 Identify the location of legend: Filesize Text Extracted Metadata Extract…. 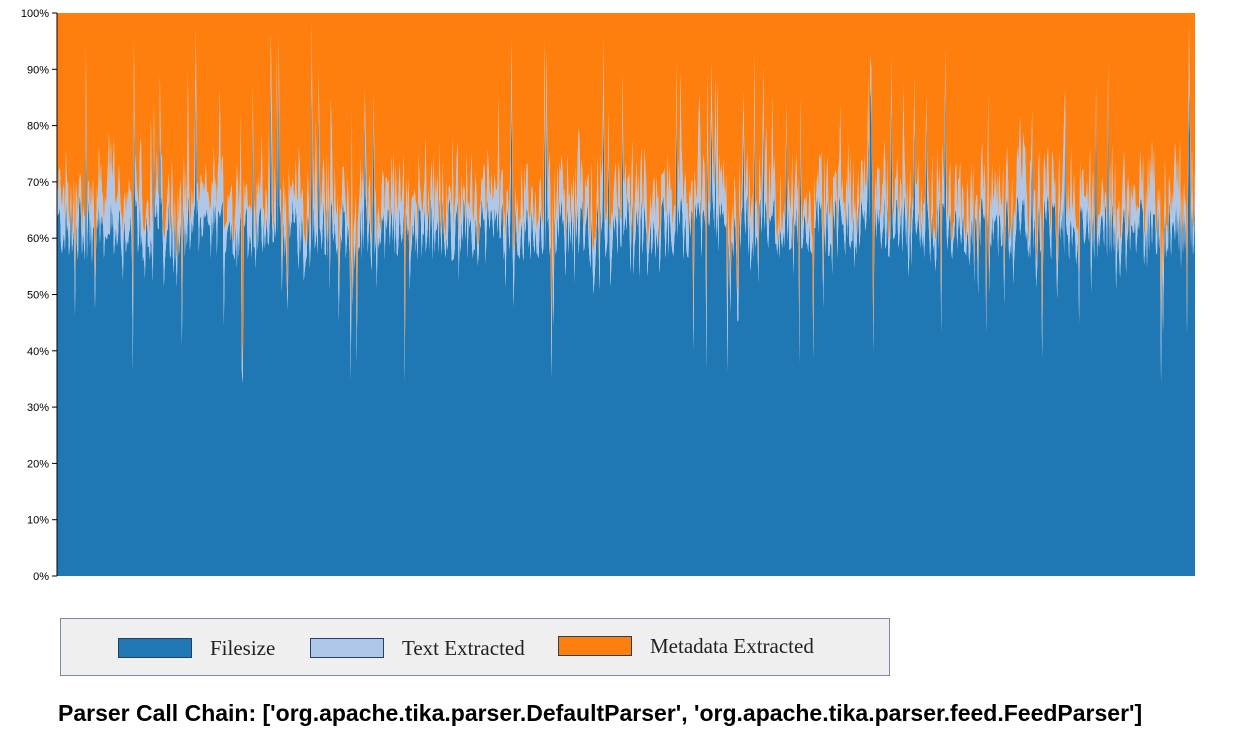
(475, 647).